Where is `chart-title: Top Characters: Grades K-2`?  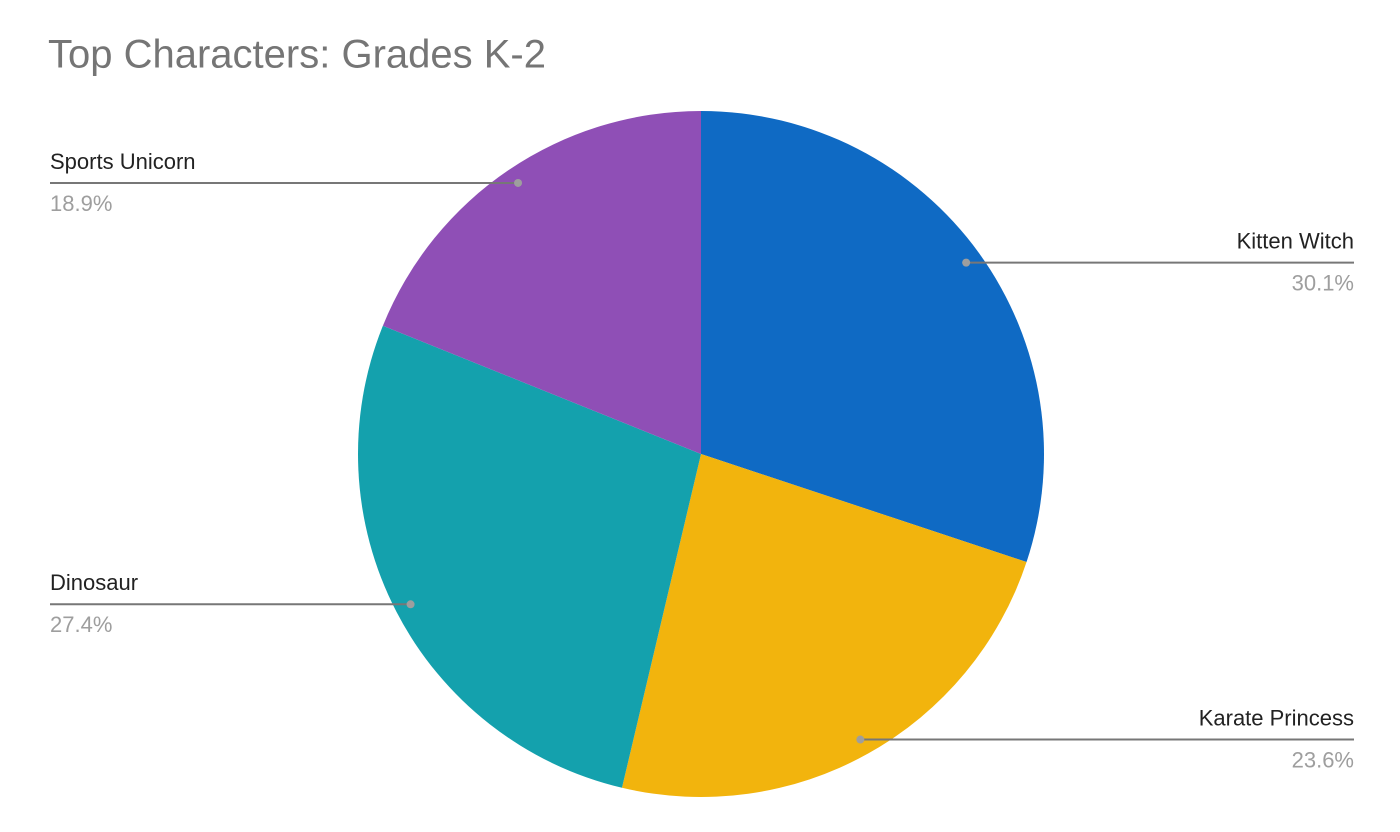
chart-title: Top Characters: Grades K-2 is located at coordinates (297, 55).